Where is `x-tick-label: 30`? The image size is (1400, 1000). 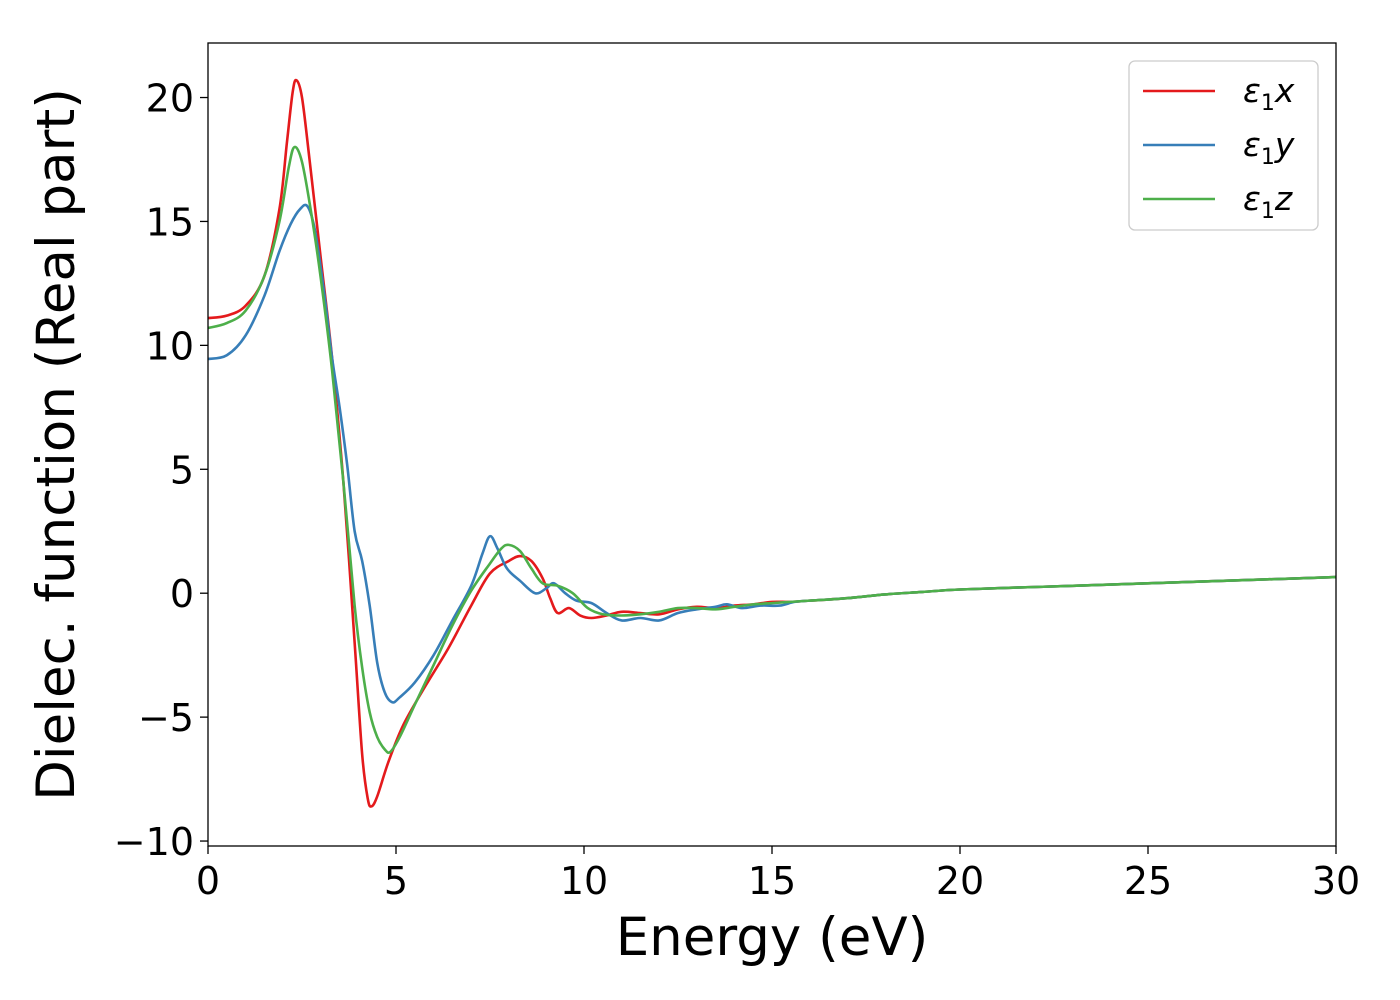 x-tick-label: 30 is located at coordinates (1336, 881).